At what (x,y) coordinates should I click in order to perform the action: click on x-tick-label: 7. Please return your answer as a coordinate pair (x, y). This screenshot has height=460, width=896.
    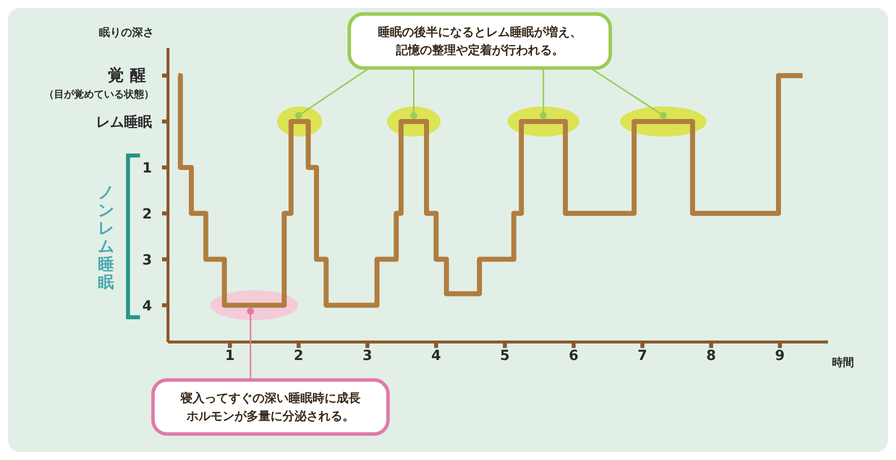
    Looking at the image, I should click on (643, 356).